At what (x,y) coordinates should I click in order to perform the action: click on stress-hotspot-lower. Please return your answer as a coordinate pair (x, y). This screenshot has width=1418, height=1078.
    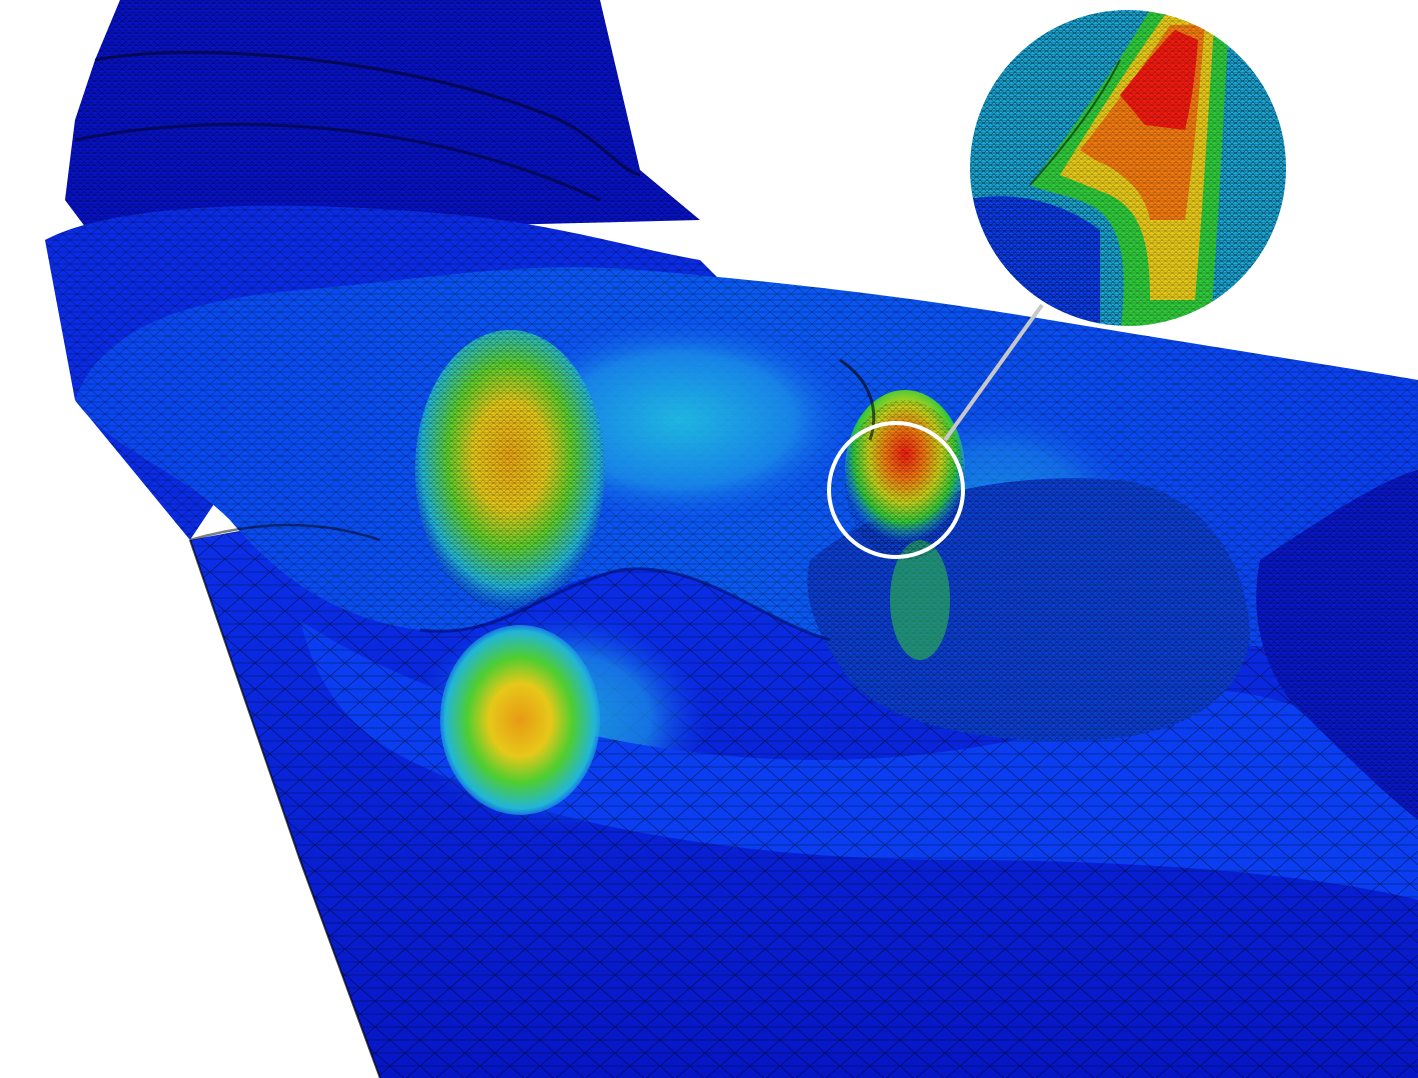
    Looking at the image, I should click on (520, 720).